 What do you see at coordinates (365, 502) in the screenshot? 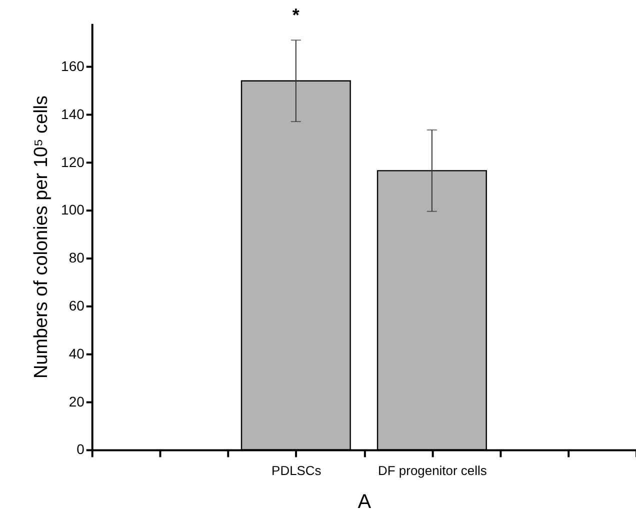
I see `x-axis-title: A` at bounding box center [365, 502].